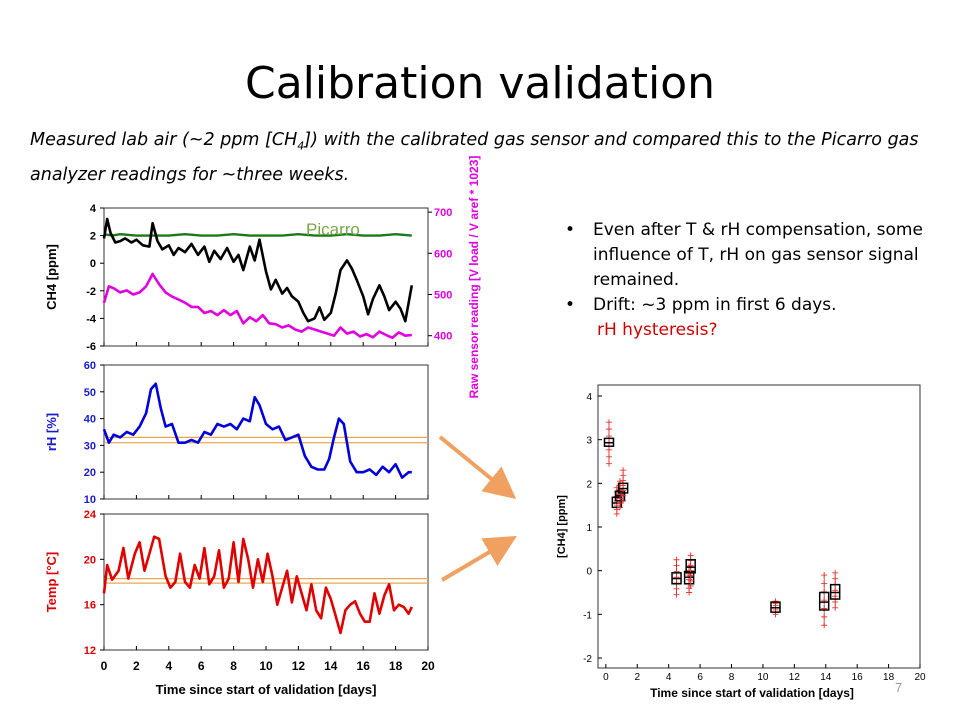 The image size is (960, 720). Describe the element at coordinates (90, 366) in the screenshot. I see `y-tick-label: 60` at that location.